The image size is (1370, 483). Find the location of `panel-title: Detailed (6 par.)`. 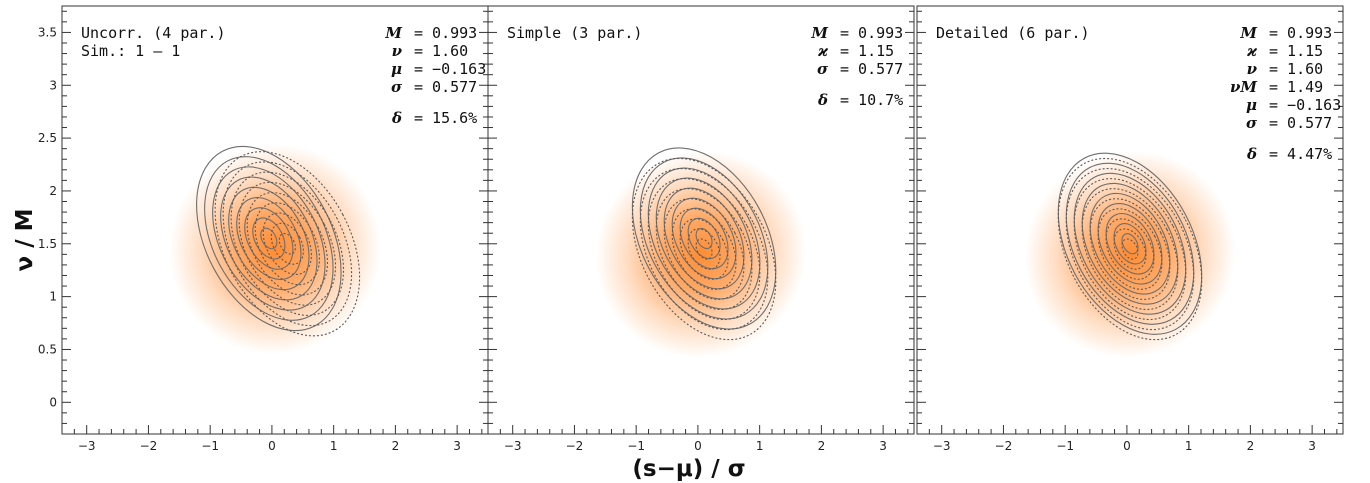

panel-title: Detailed (6 par.) is located at coordinates (1013, 33).